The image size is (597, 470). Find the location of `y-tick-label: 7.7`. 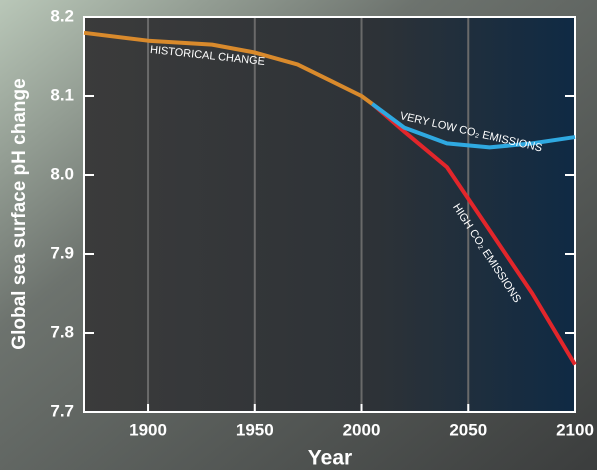

y-tick-label: 7.7 is located at coordinates (62, 410).